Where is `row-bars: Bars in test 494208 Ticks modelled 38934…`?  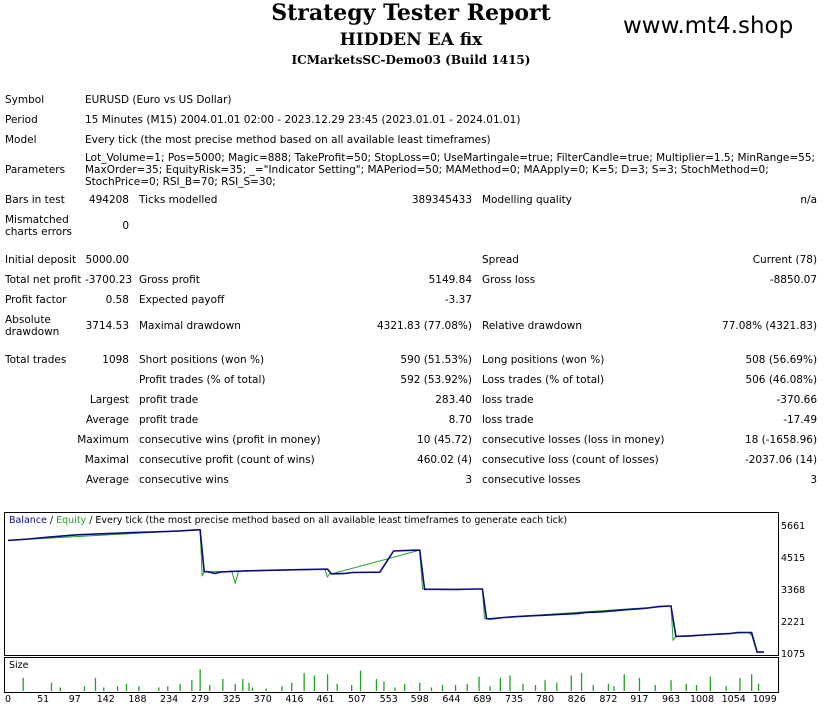 row-bars: Bars in test 494208 Ticks modelled 38934… is located at coordinates (411, 200).